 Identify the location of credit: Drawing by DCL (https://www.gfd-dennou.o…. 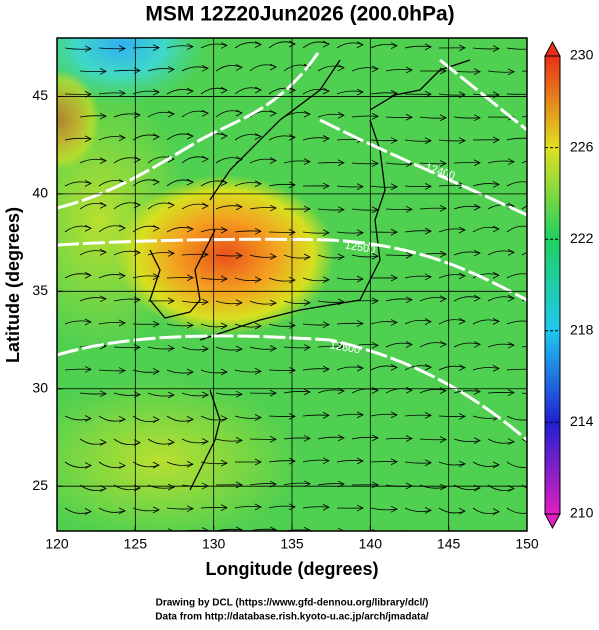
(292, 603).